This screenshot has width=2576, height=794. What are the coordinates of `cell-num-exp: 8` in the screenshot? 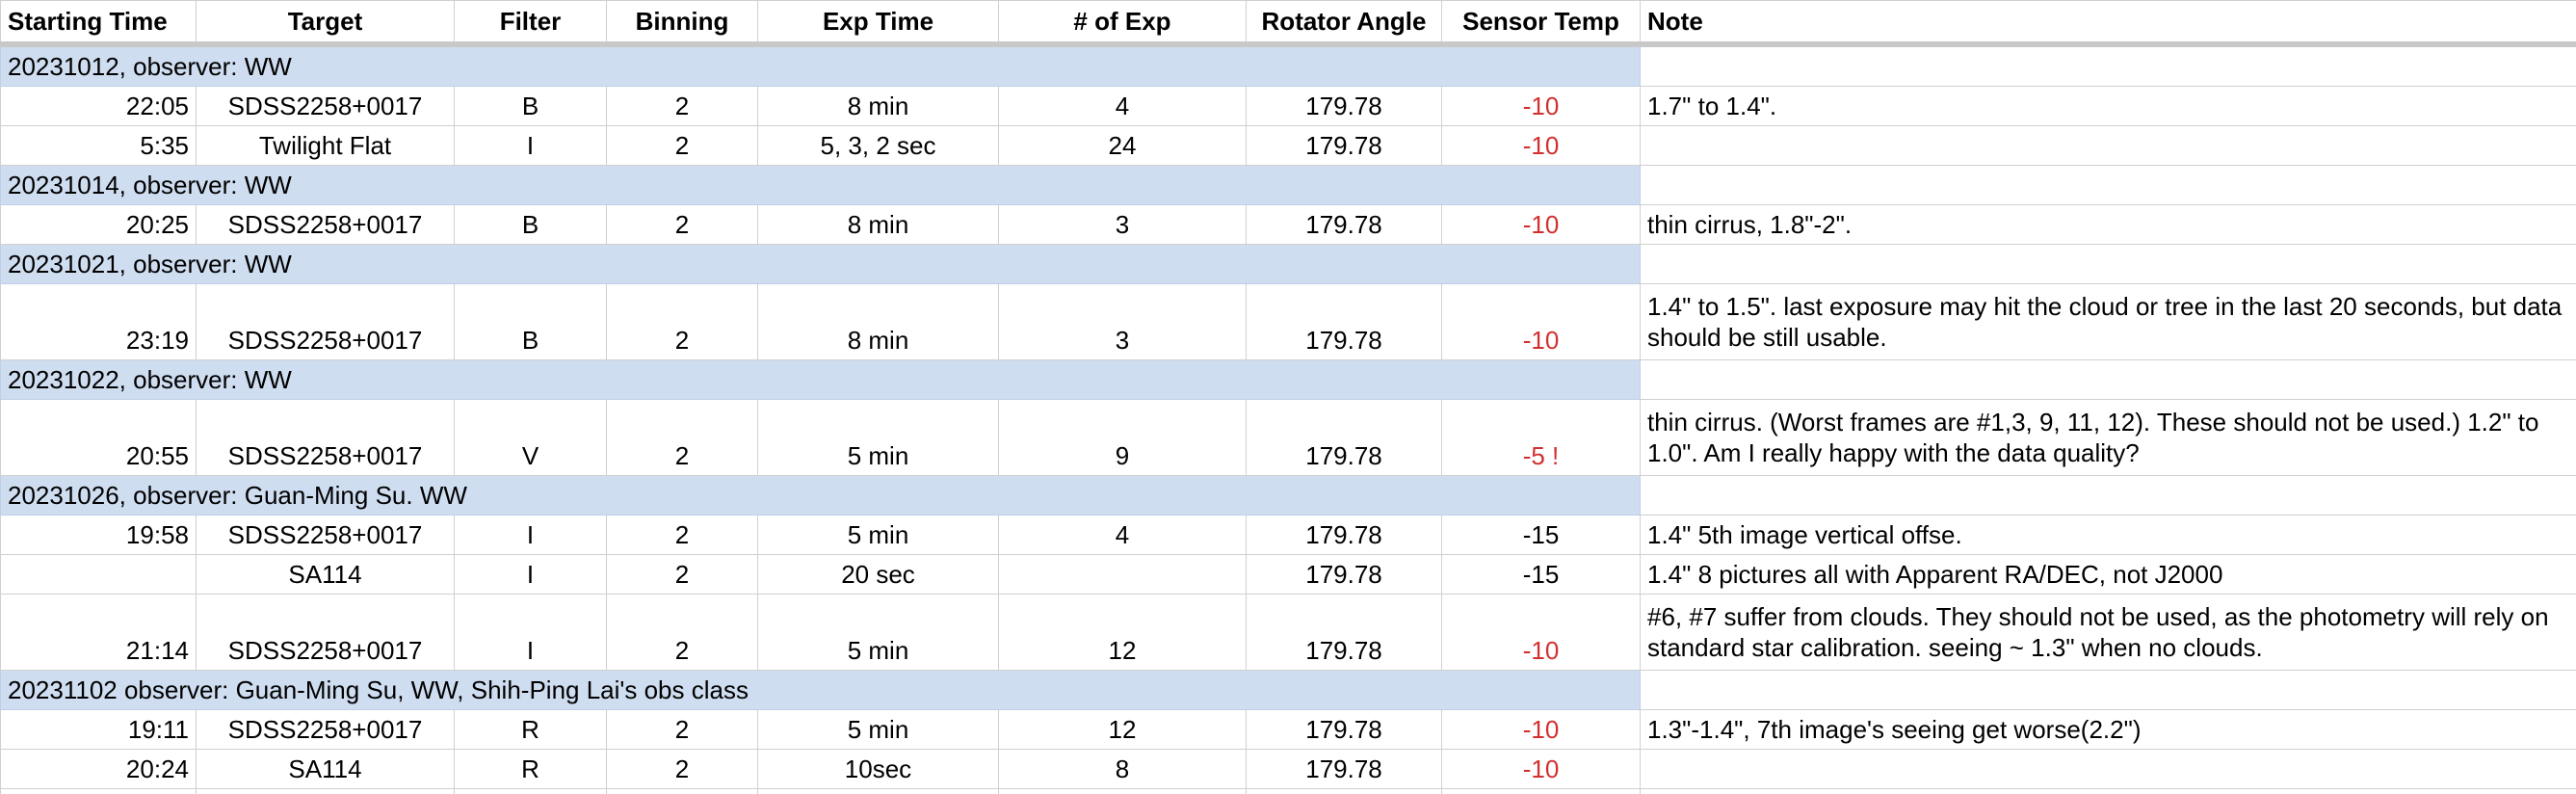 It's located at (1123, 769).